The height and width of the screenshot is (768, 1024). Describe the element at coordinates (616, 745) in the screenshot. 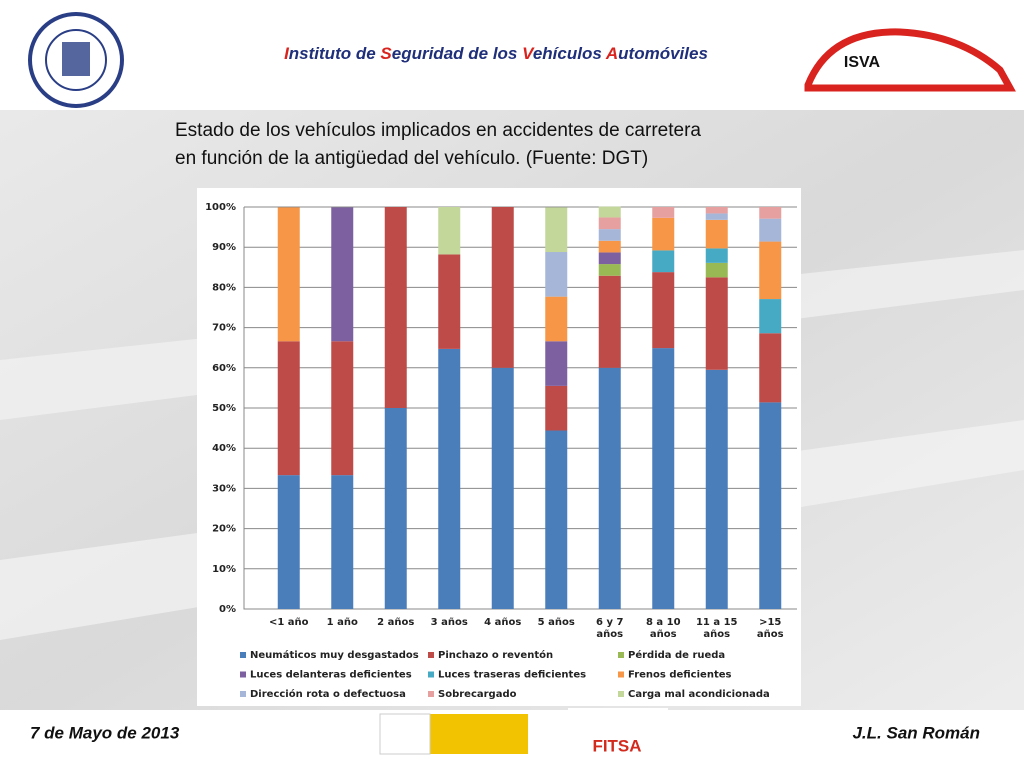

I see `fitsa-logo-text: FITSA` at that location.